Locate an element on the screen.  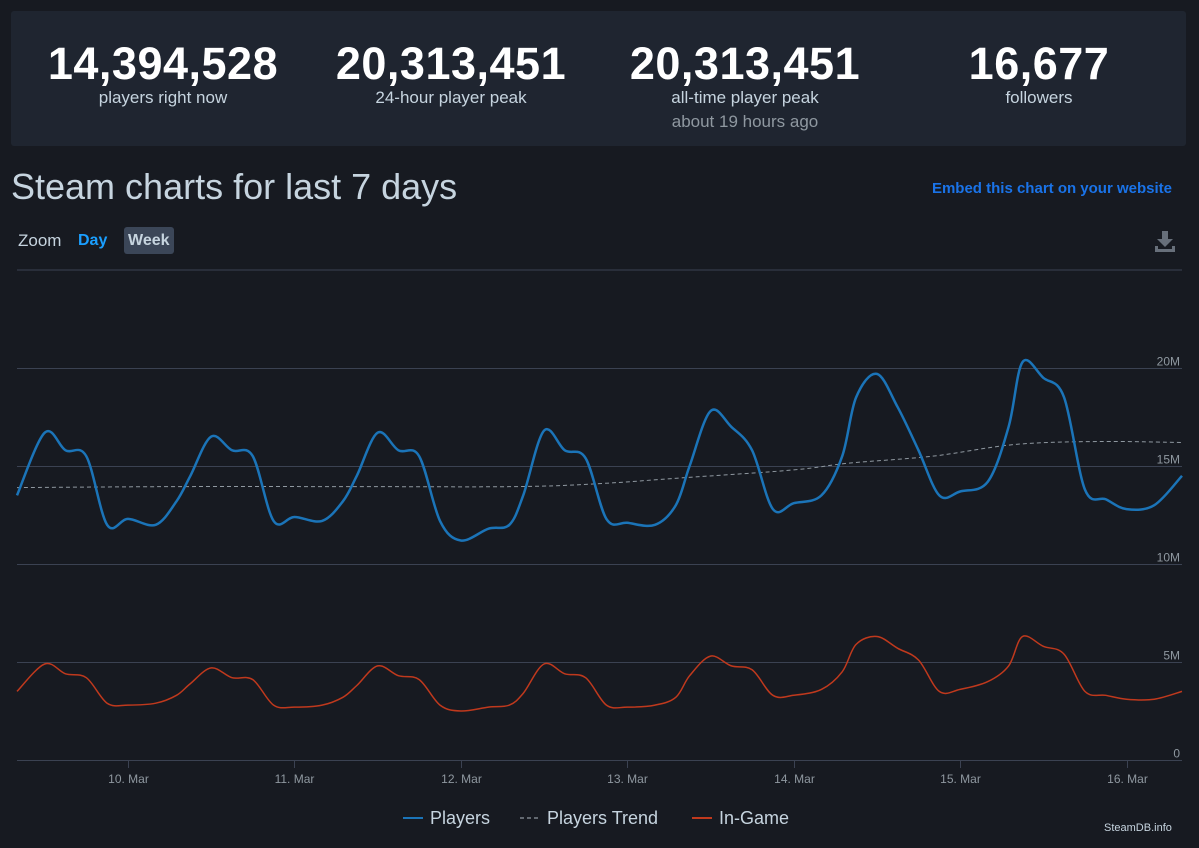
legend-players: Players is located at coordinates (446, 818).